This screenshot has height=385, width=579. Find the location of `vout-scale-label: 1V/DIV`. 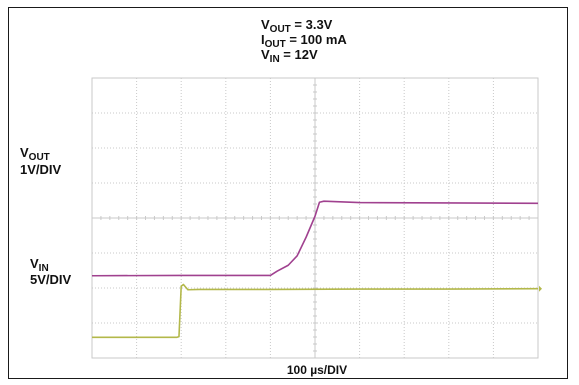

vout-scale-label: 1V/DIV is located at coordinates (41, 169).